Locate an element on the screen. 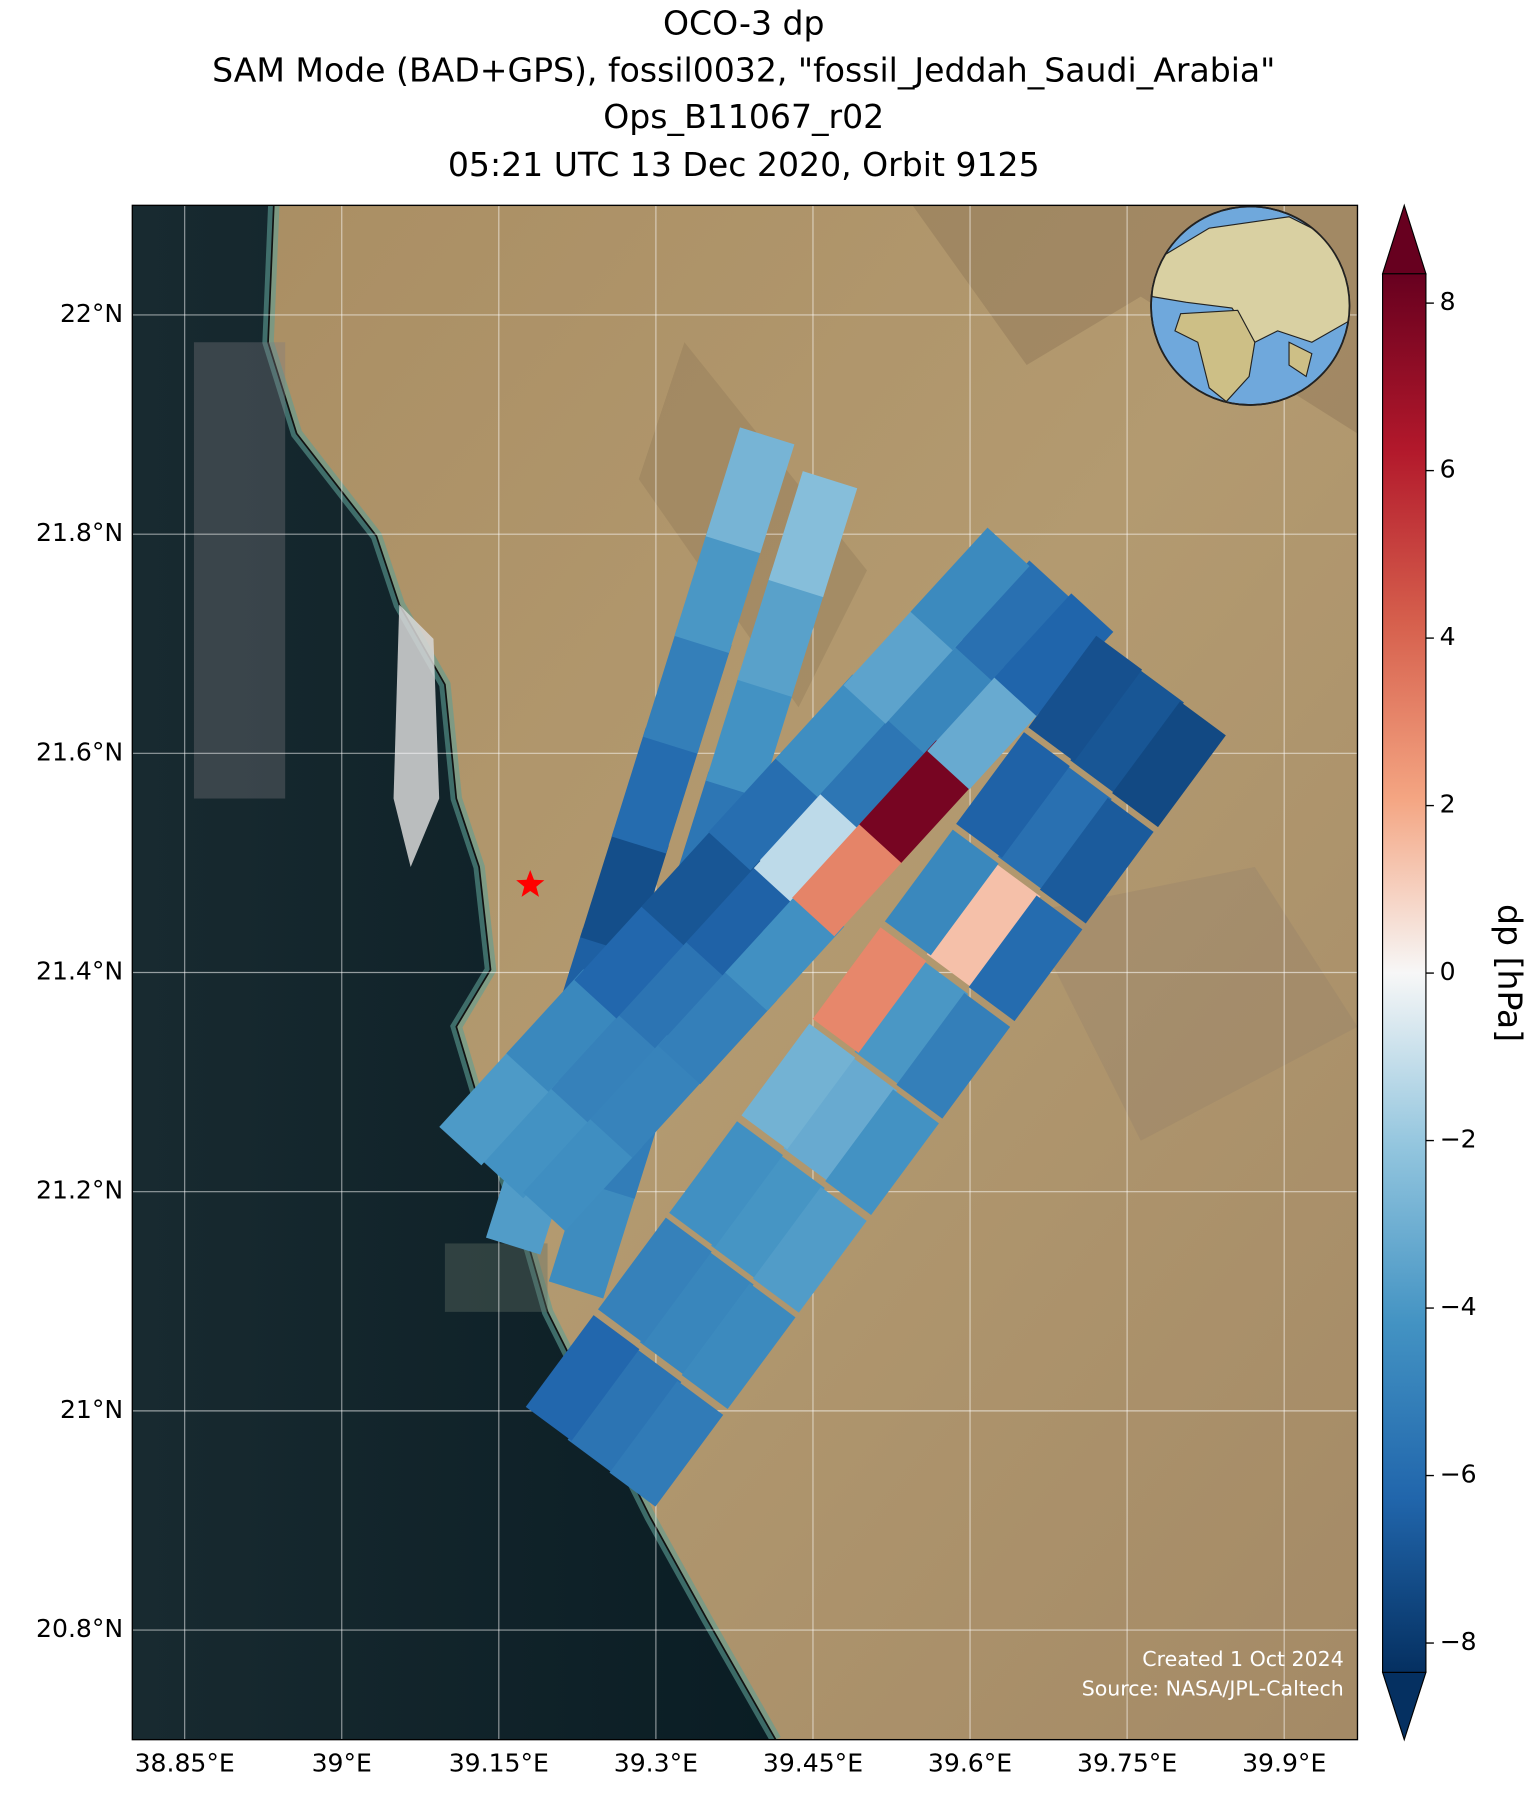  x-tick-label: 39.15°E is located at coordinates (499, 1763).